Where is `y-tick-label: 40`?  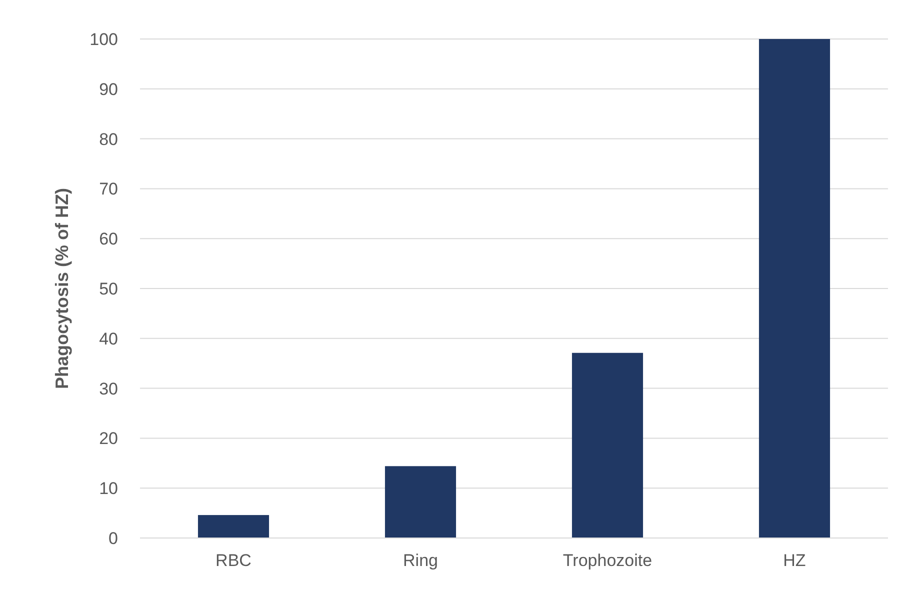
y-tick-label: 40 is located at coordinates (108, 338).